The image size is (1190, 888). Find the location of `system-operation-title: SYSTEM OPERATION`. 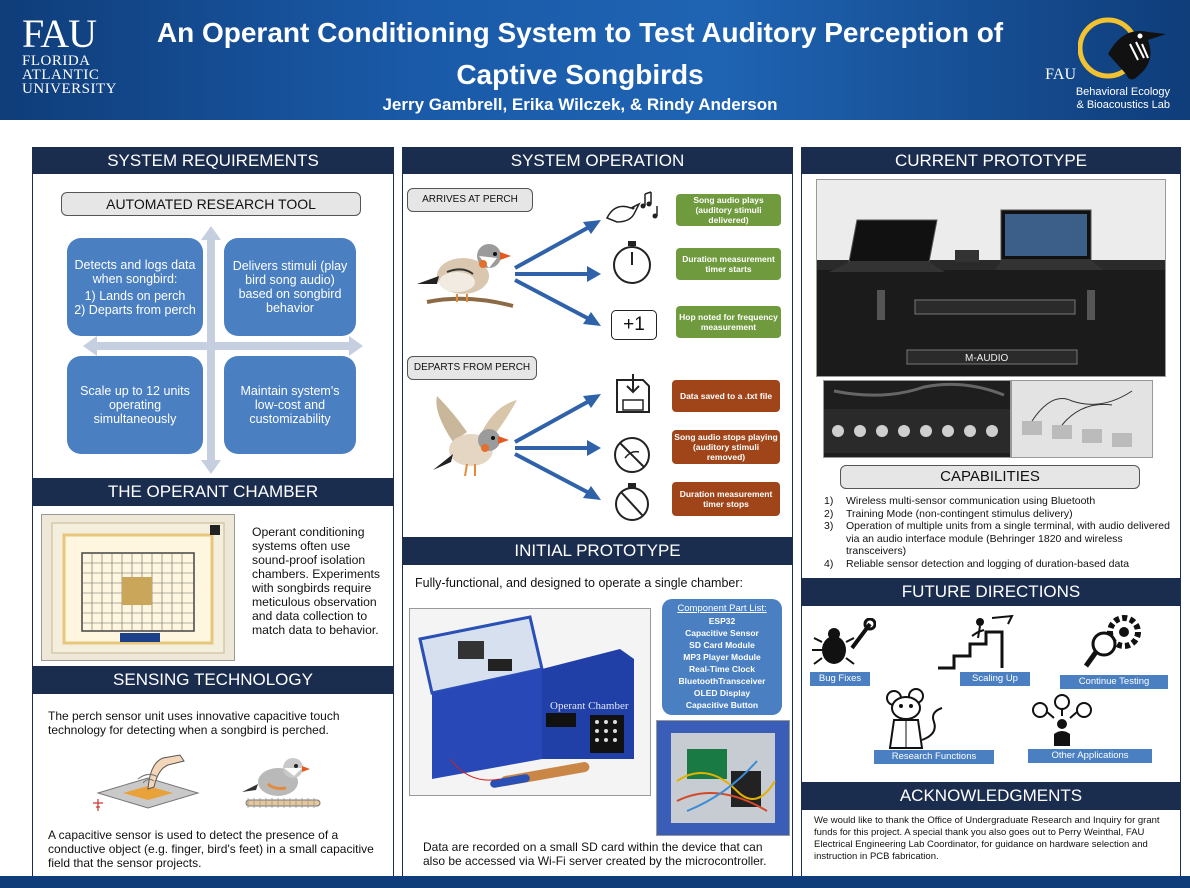

system-operation-title: SYSTEM OPERATION is located at coordinates (597, 161).